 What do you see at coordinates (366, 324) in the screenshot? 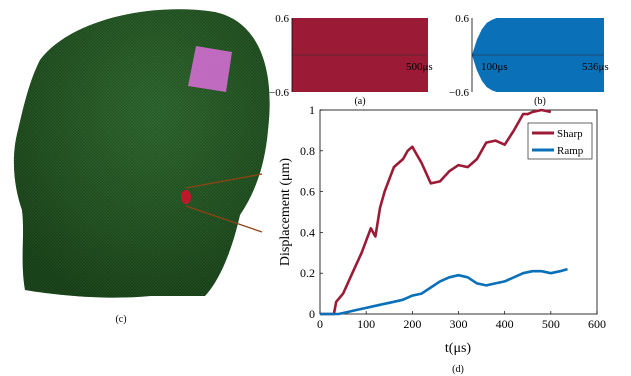
I see `x-tick-label: 100` at bounding box center [366, 324].